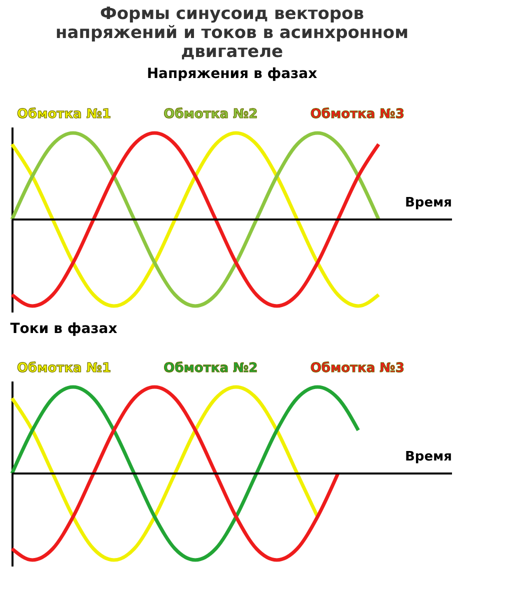  What do you see at coordinates (232, 33) in the screenshot?
I see `chart-title: Формы синусоид векторов напряжений и токов в асинхронном двигателе` at bounding box center [232, 33].